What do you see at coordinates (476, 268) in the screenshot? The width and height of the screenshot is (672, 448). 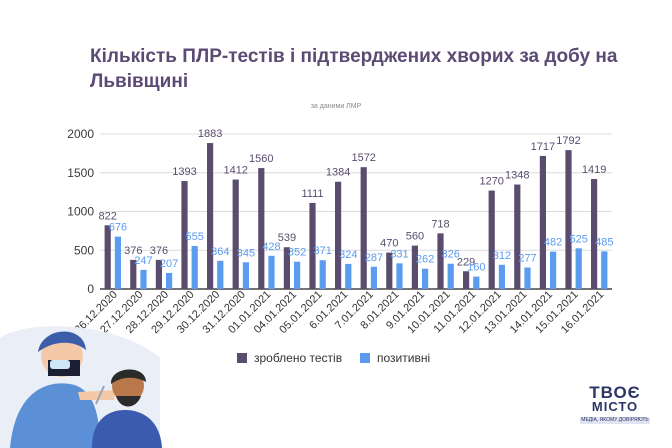 I see `data-label-positive: 160` at bounding box center [476, 268].